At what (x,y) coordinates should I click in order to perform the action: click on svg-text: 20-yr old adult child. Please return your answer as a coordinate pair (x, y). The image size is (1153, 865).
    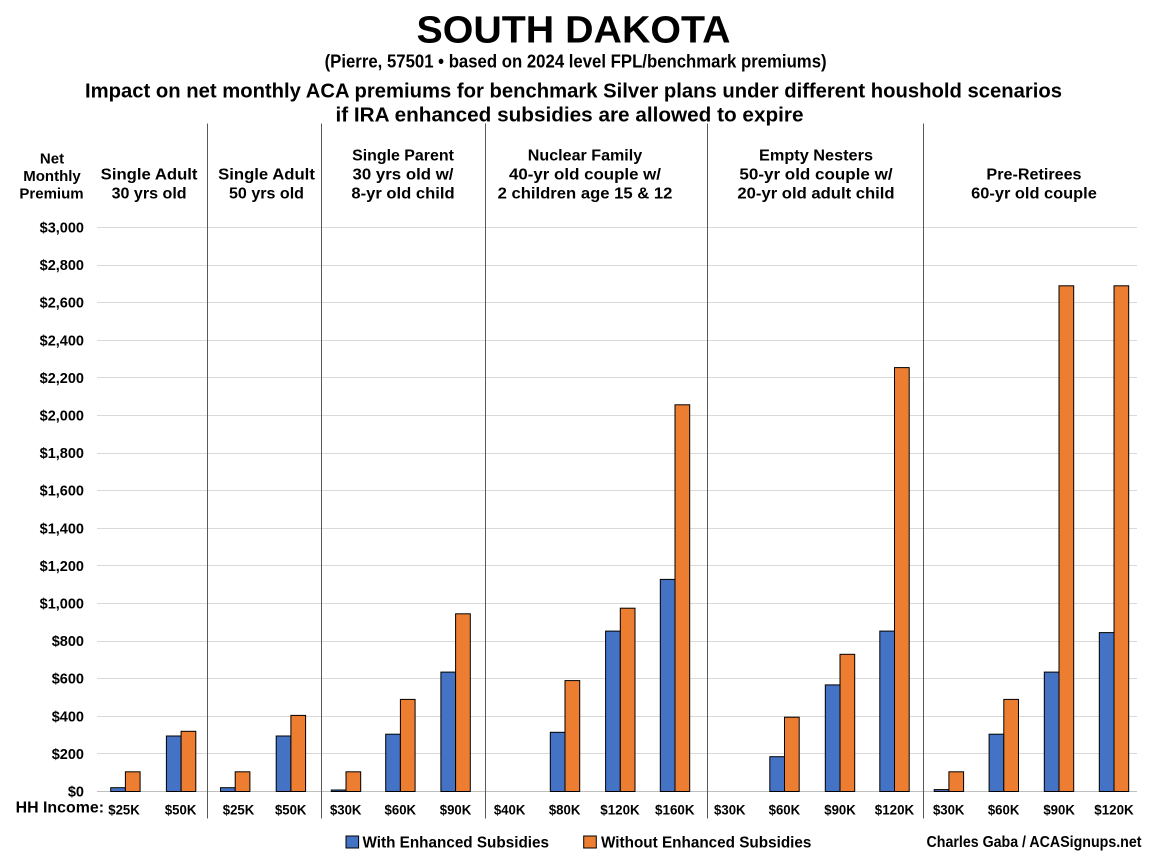
    Looking at the image, I should click on (815, 193).